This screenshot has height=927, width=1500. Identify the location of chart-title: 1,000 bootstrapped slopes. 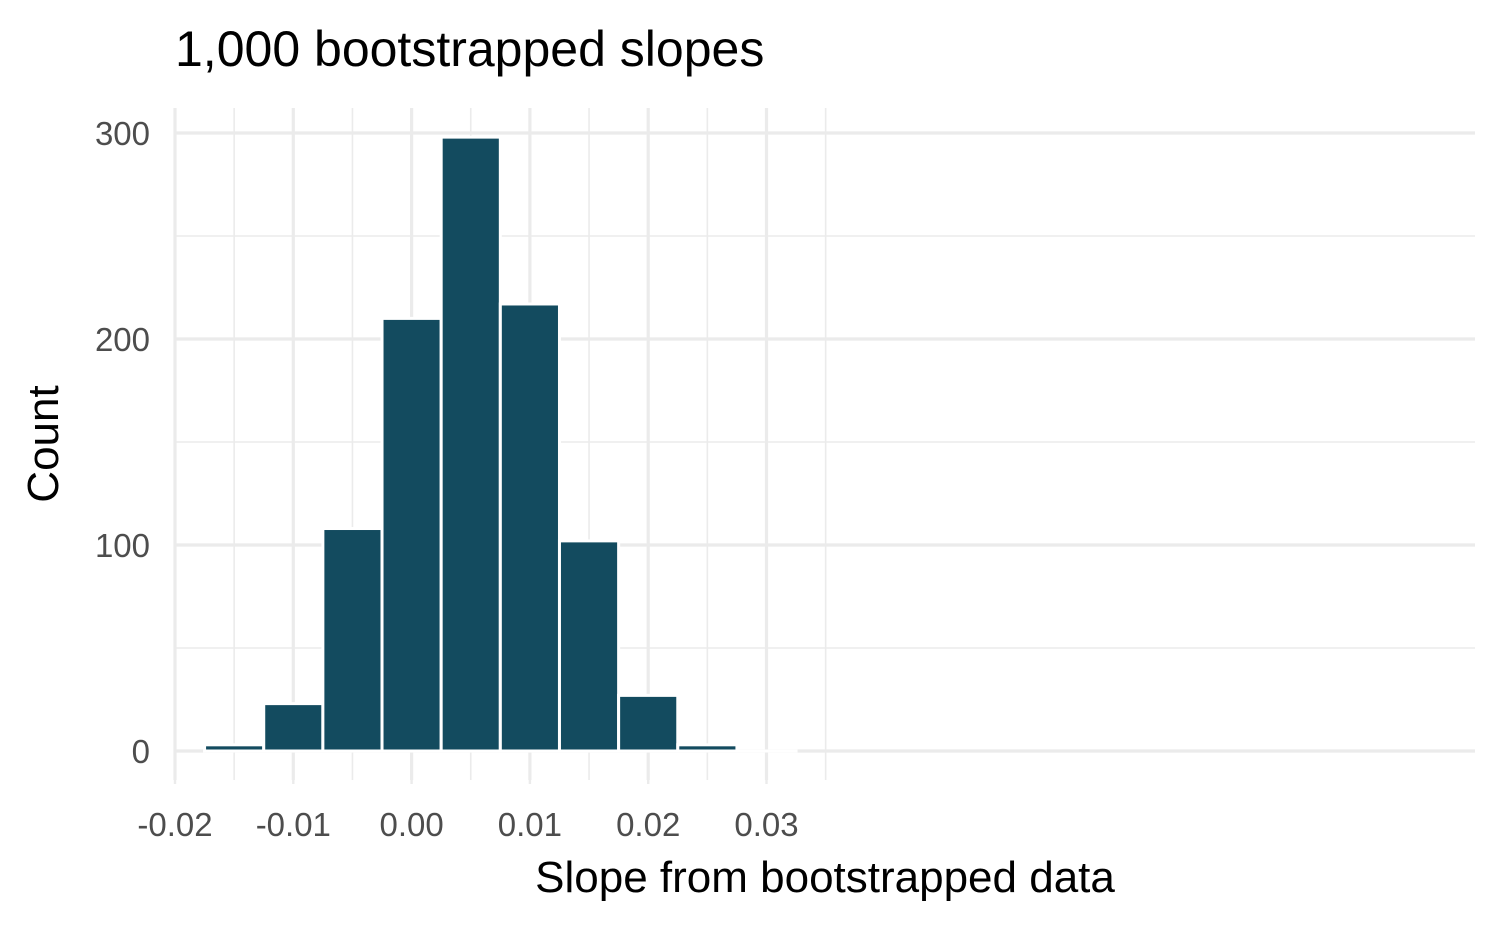
(469, 49).